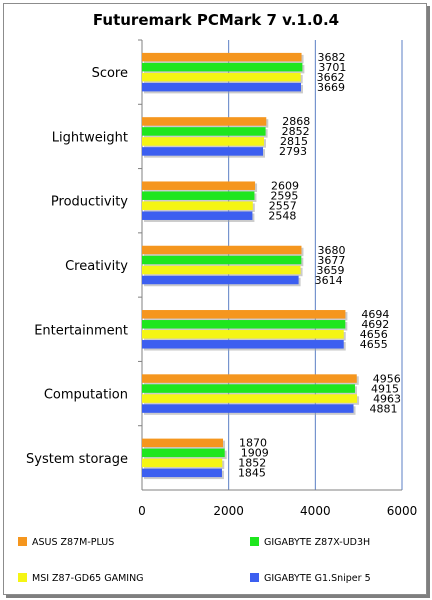  Describe the element at coordinates (315, 511) in the screenshot. I see `x-tick-label: 4000` at that location.